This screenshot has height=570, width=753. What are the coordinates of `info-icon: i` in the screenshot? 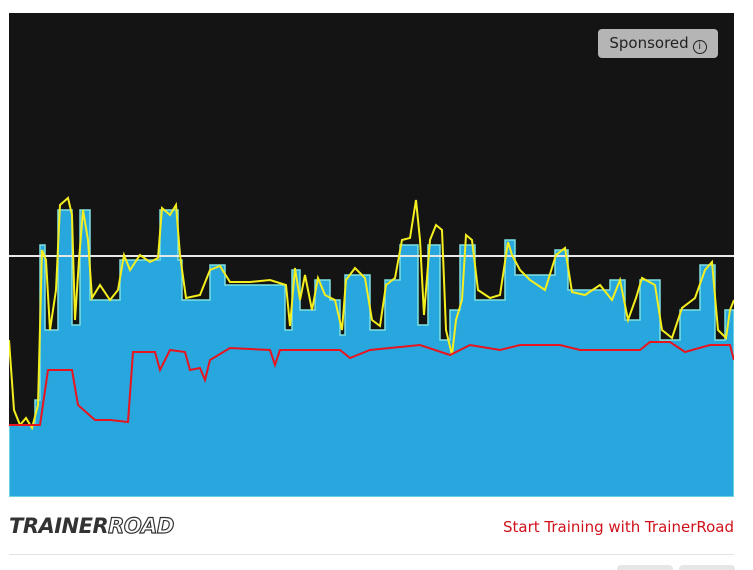 It's located at (699, 47).